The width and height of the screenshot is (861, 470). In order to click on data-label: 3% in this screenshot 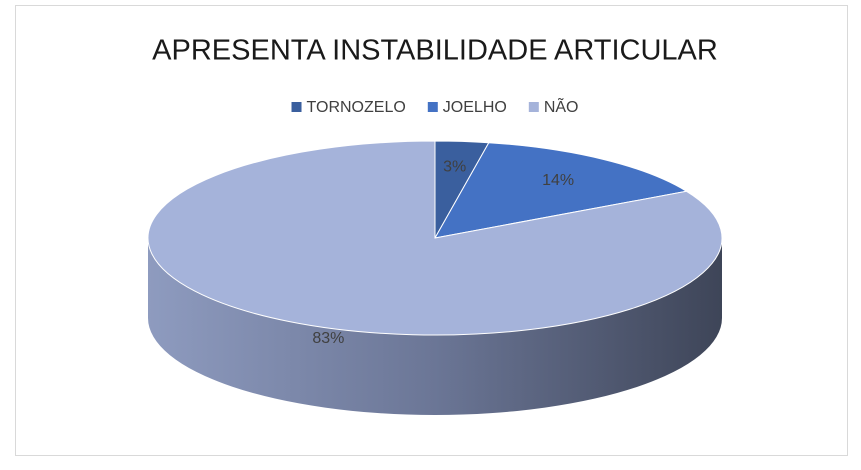, I will do `click(454, 167)`.